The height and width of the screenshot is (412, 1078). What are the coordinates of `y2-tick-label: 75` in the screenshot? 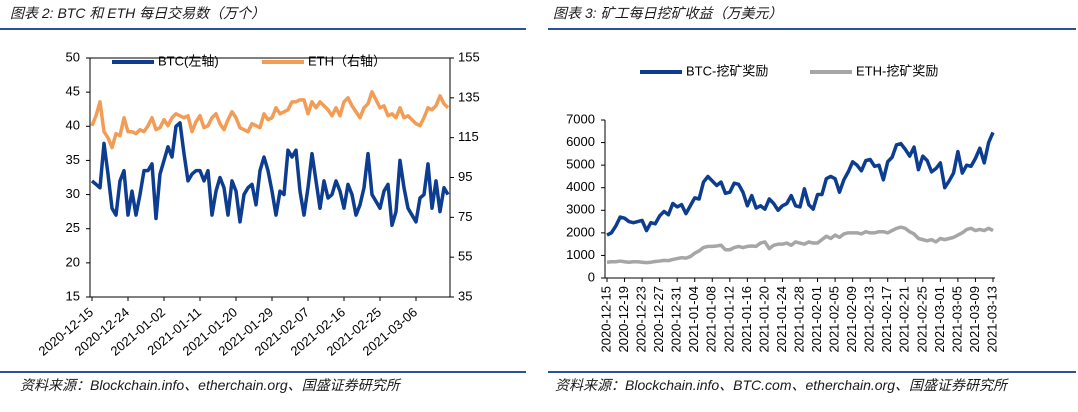 It's located at (465, 216).